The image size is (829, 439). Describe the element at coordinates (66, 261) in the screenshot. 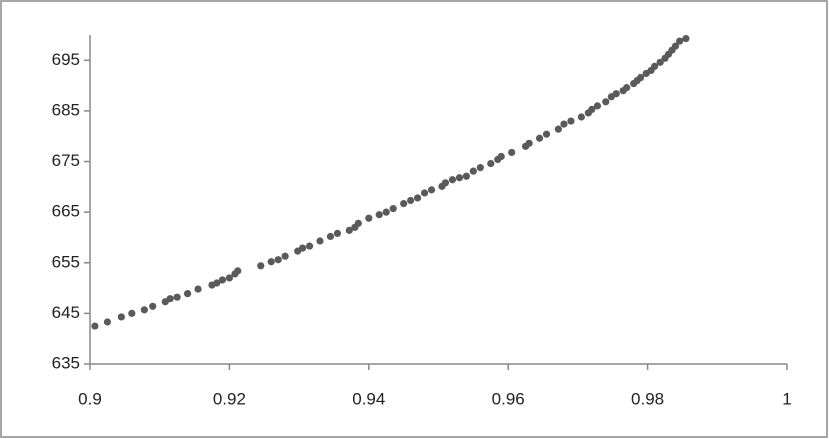

I see `y-tick-label: 655` at that location.